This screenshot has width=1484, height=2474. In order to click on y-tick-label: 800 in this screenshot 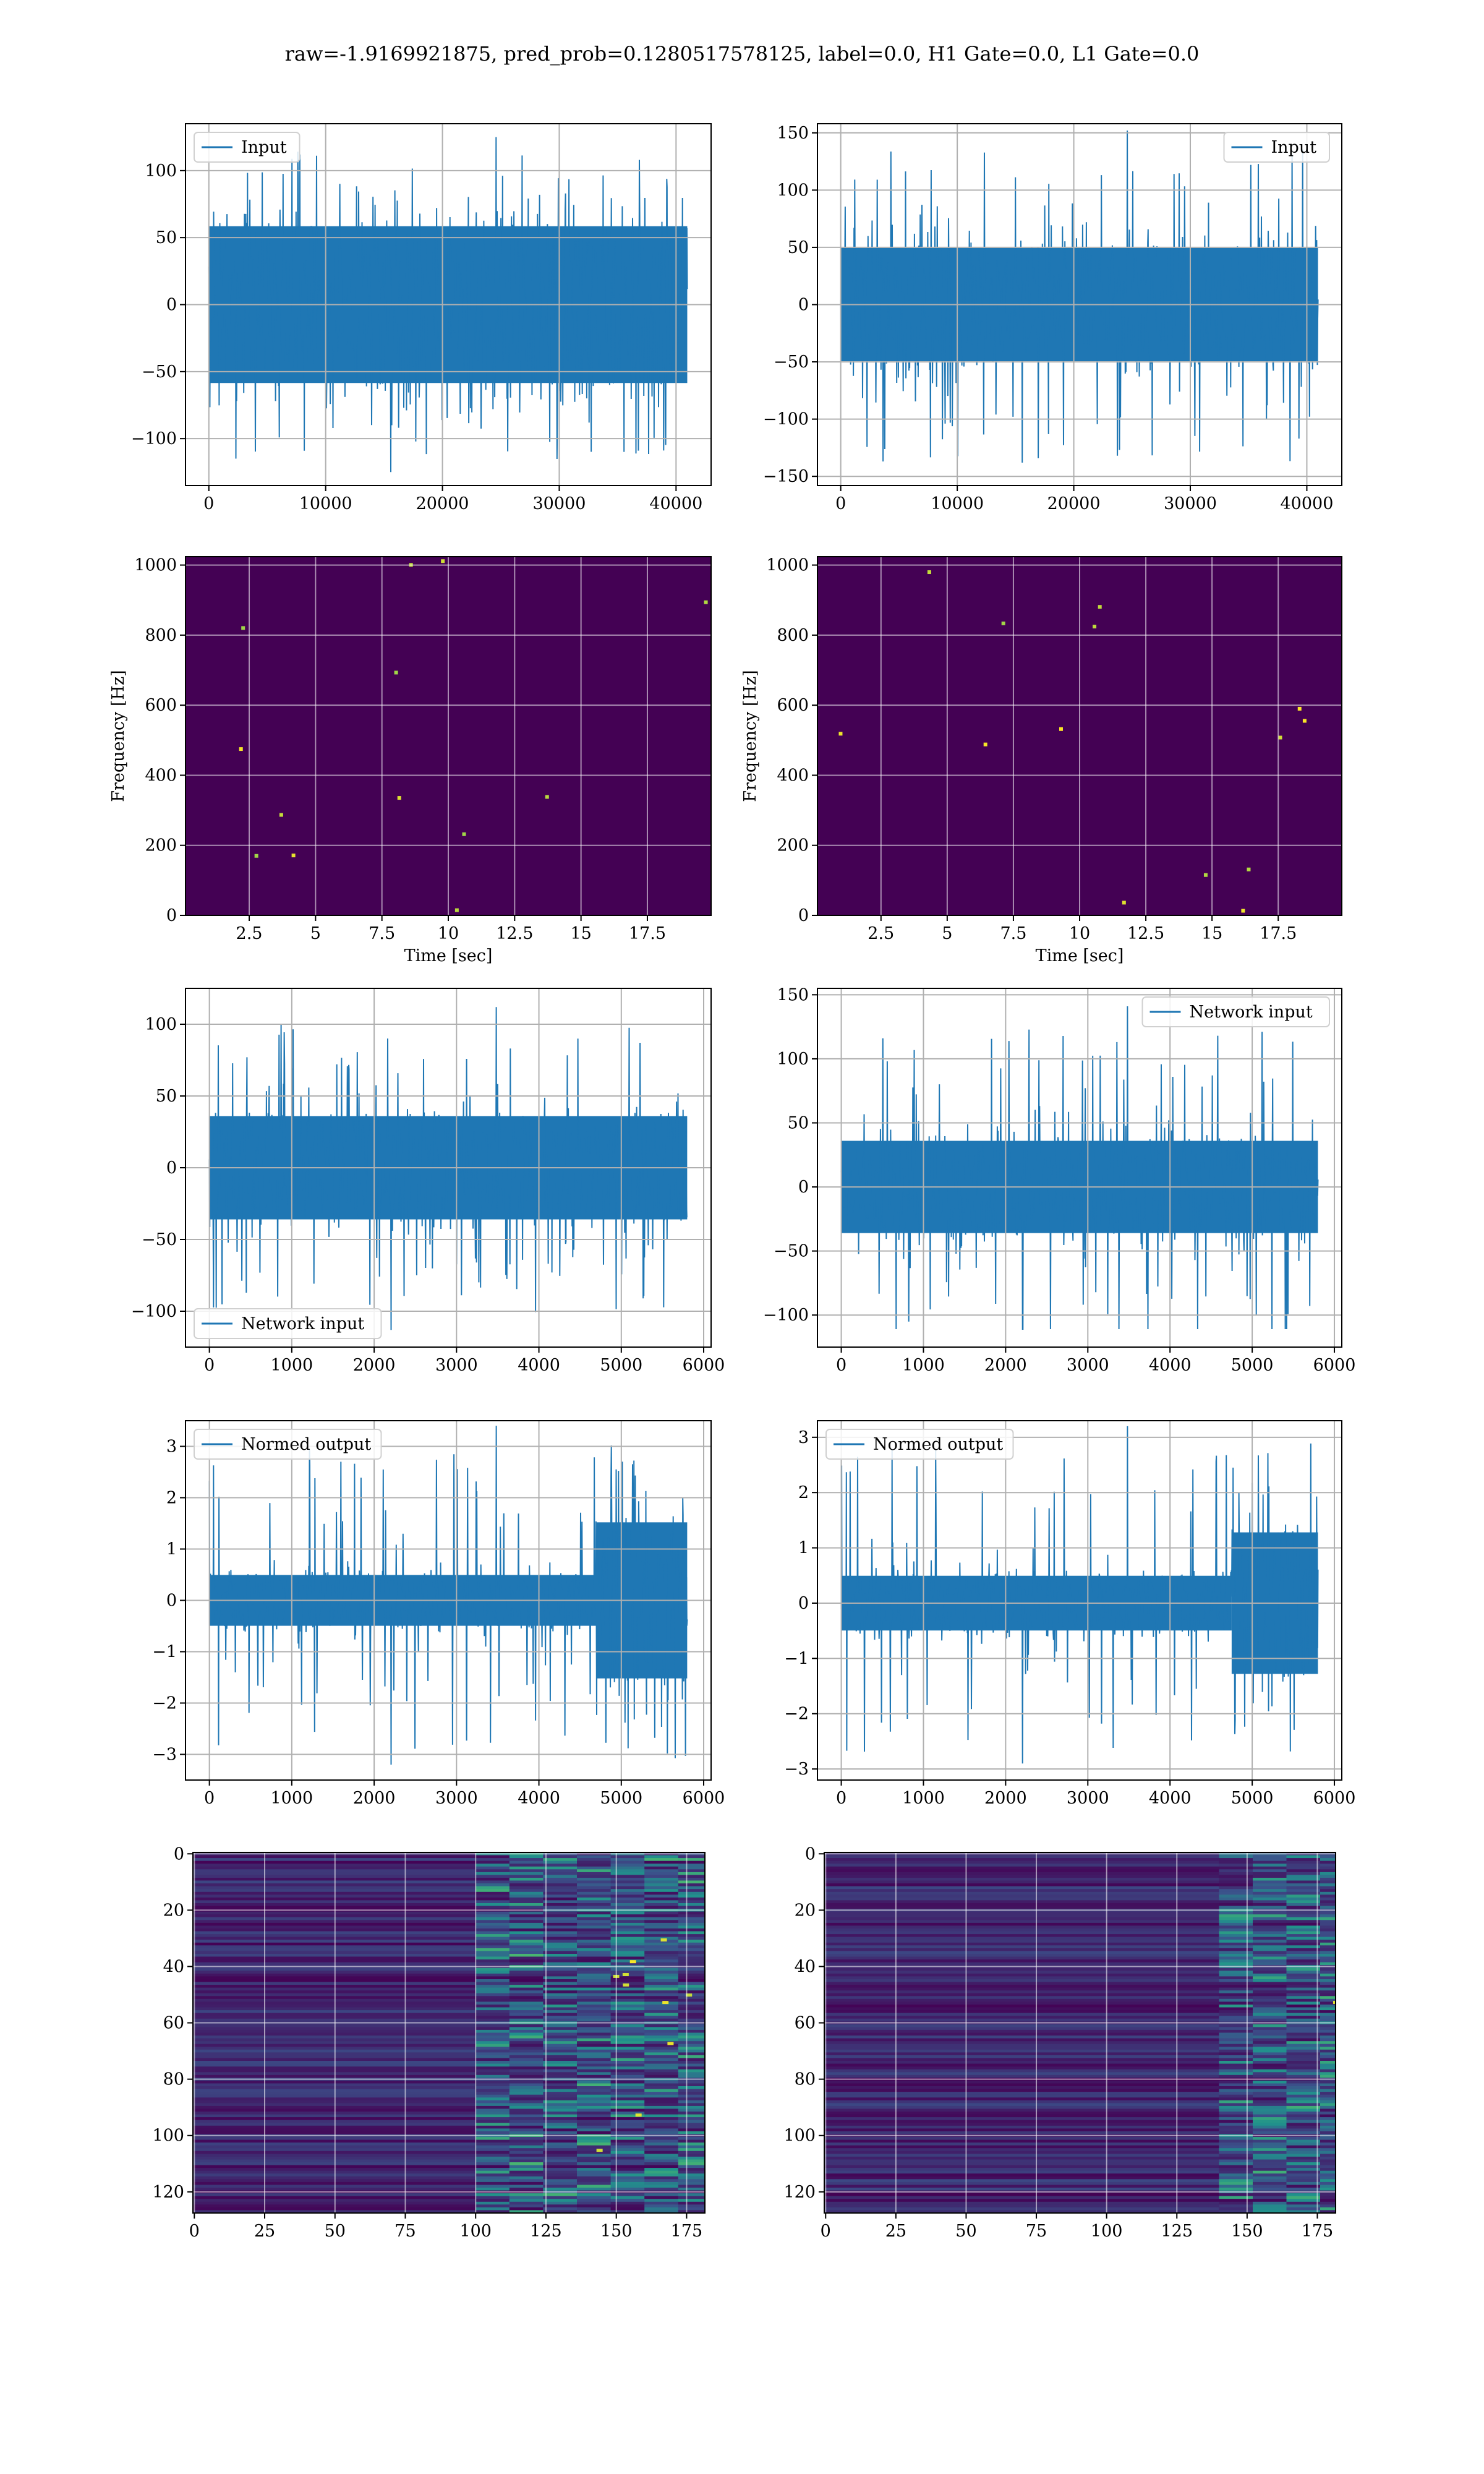, I will do `click(161, 636)`.